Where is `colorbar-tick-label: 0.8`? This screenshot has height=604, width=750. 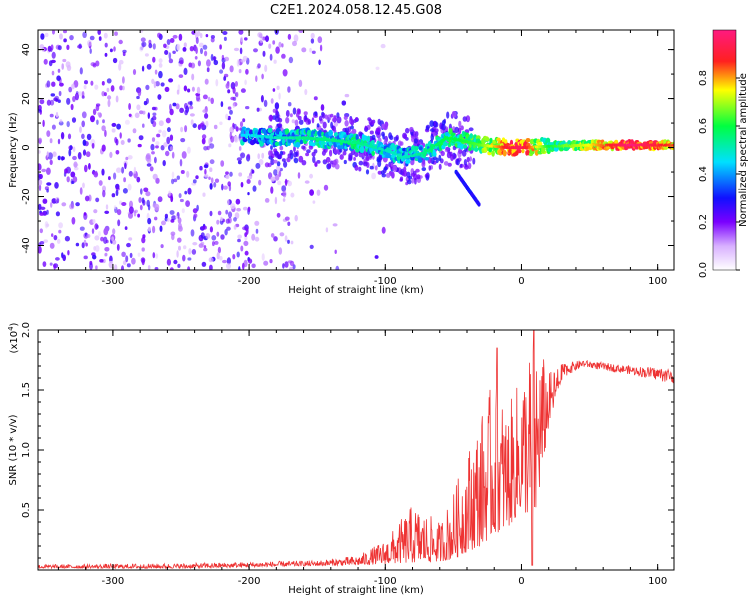 colorbar-tick-label: 0.8 is located at coordinates (703, 78).